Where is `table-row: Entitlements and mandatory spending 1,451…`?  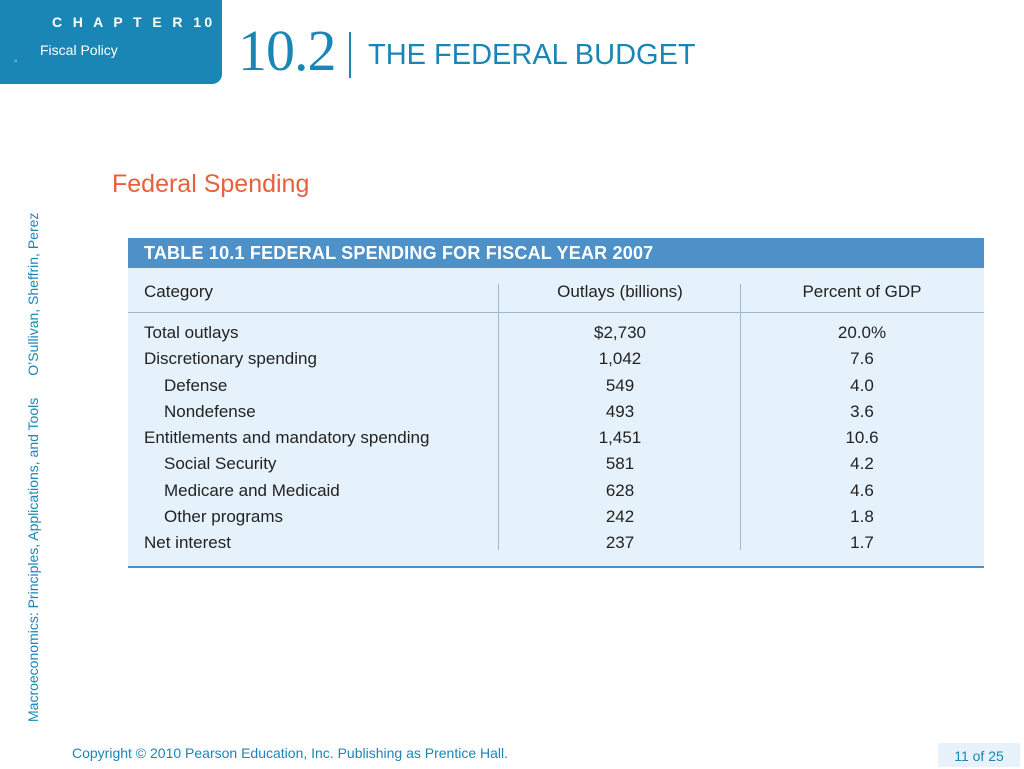
table-row: Entitlements and mandatory spending 1,451… is located at coordinates (556, 438).